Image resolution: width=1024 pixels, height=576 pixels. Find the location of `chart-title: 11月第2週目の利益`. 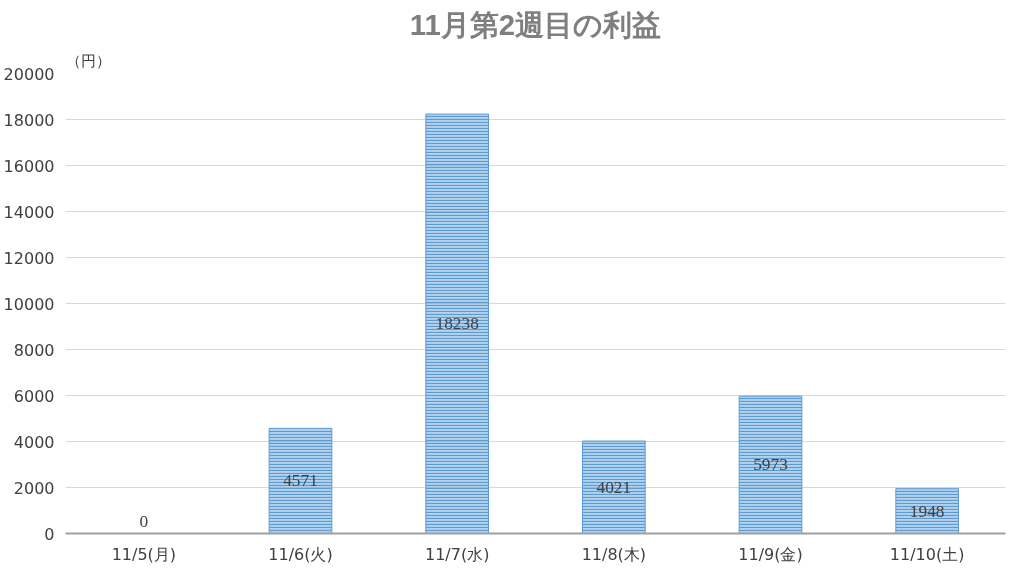

chart-title: 11月第2週目の利益 is located at coordinates (535, 24).